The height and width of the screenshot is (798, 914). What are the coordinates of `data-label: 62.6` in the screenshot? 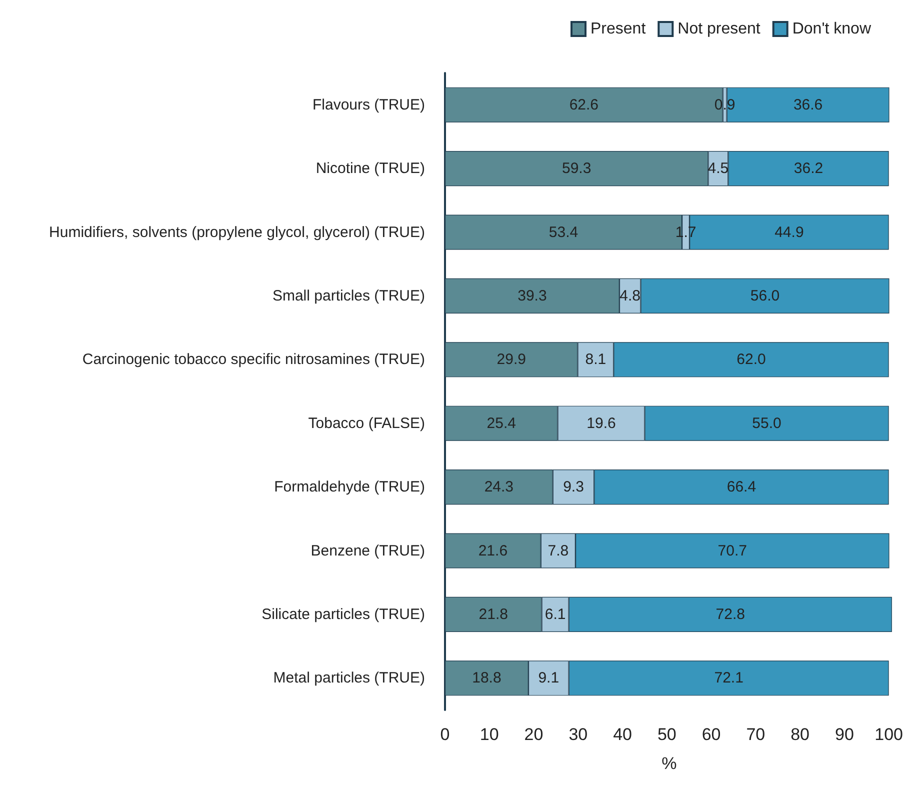 It's located at (584, 105).